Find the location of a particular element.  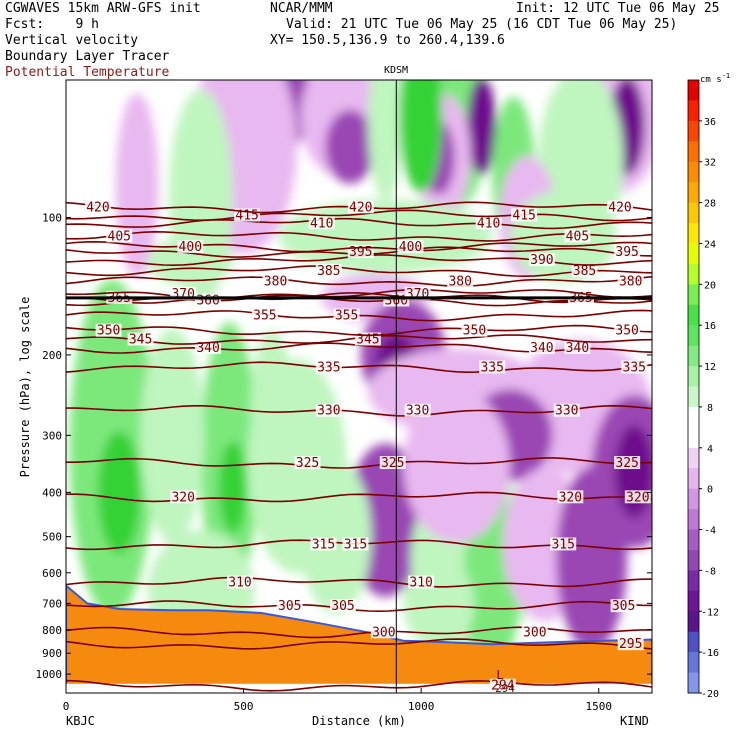

y-tick-label-900: 900 is located at coordinates (52, 653).